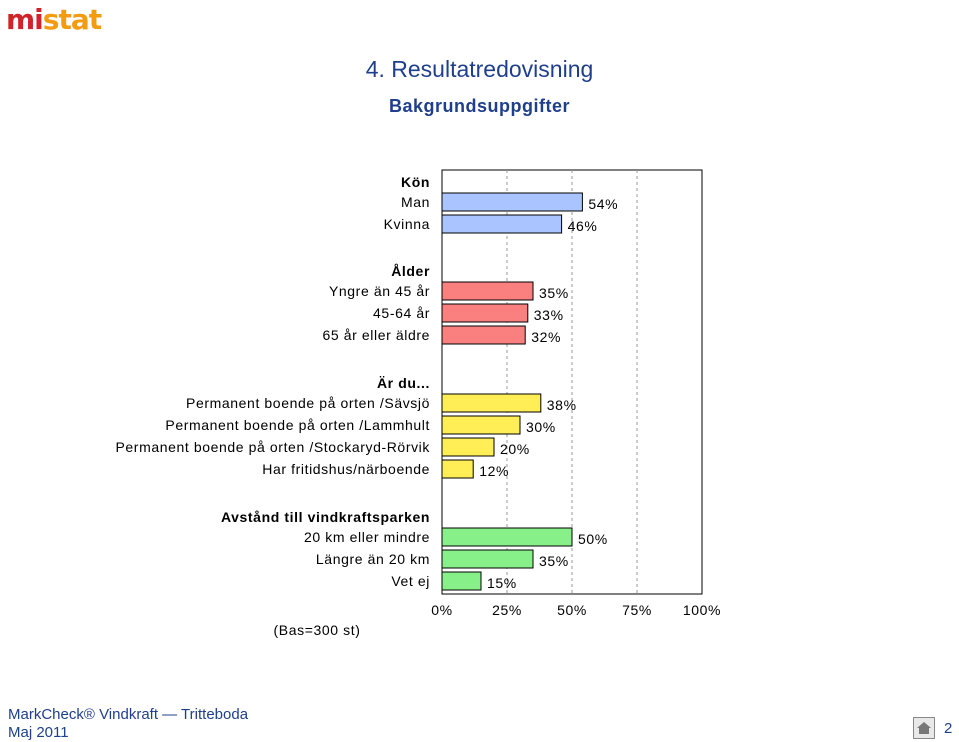 Image resolution: width=959 pixels, height=742 pixels. Describe the element at coordinates (367, 537) in the screenshot. I see `category-label: 20 km eller mindre` at that location.